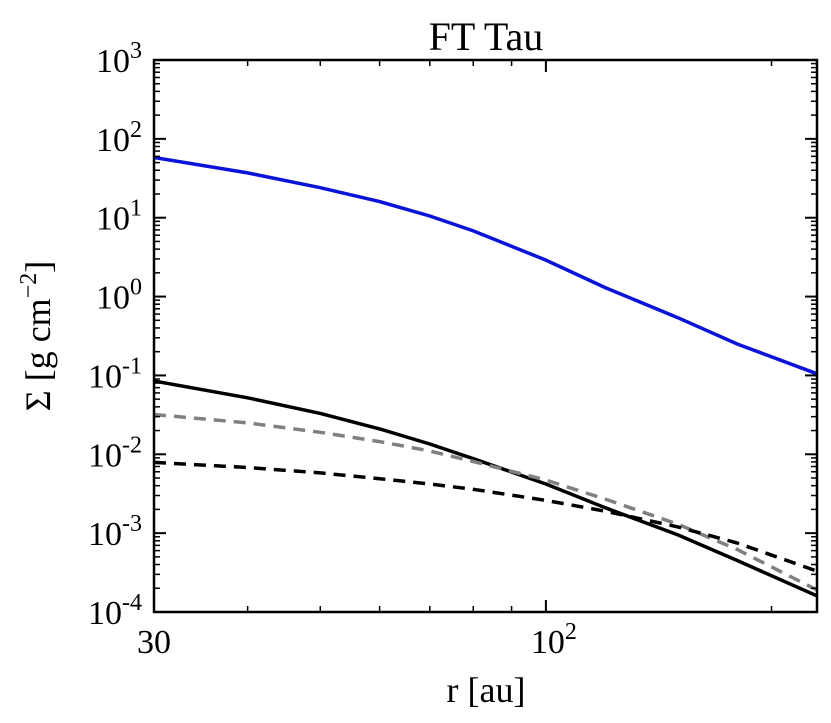 This screenshot has height=723, width=831. I want to click on y-tick-label: 10², so click(119, 138).